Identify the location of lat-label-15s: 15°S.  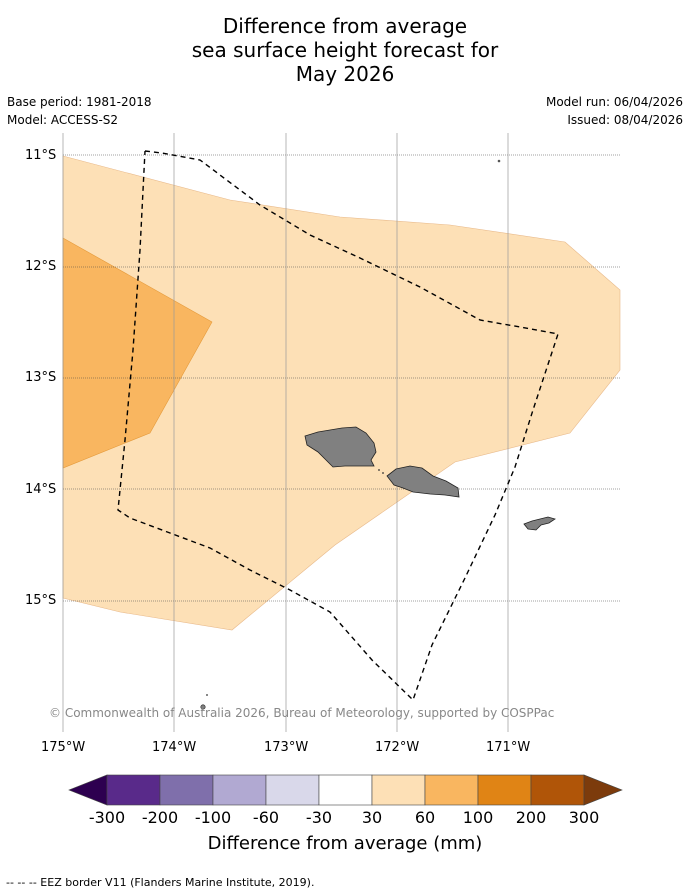
(41, 600).